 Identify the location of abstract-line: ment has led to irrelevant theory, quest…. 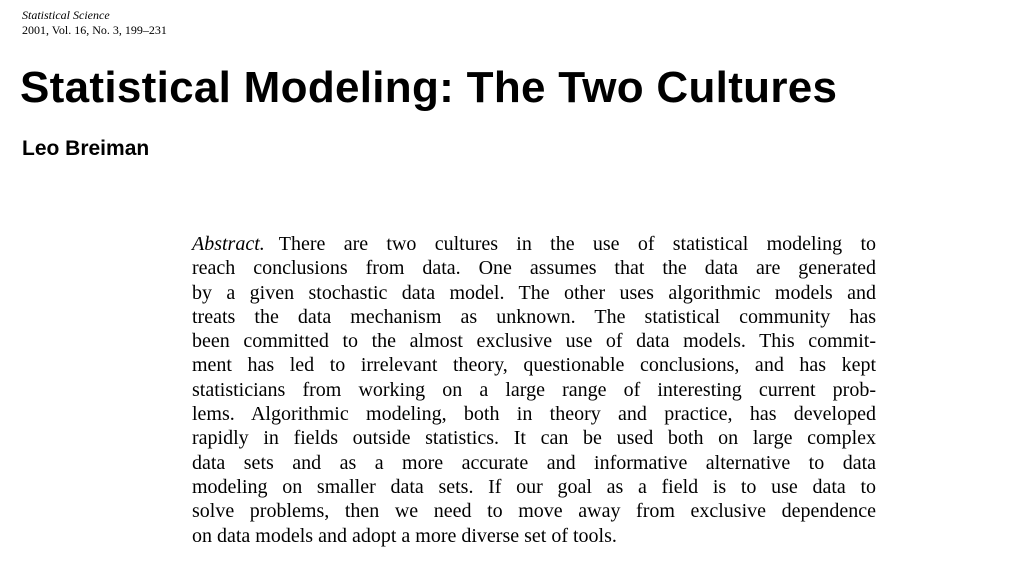
(534, 365).